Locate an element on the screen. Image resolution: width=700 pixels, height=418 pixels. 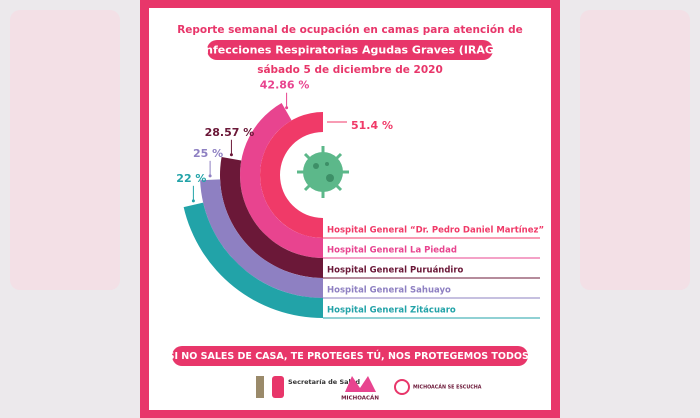
logo-salud: Secretaría de Salud is located at coordinates (324, 382).